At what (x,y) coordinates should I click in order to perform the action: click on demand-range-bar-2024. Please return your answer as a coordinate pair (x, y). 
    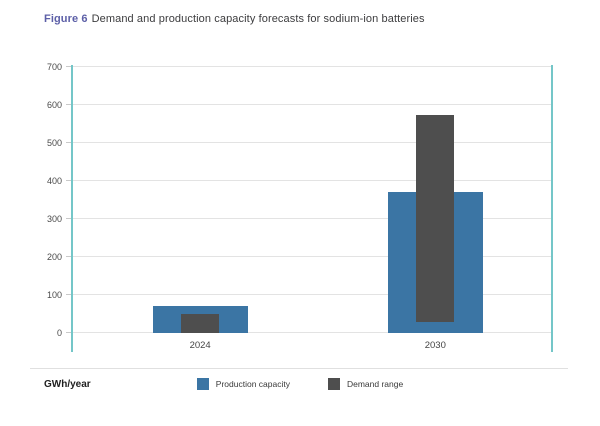
    Looking at the image, I should click on (200, 323).